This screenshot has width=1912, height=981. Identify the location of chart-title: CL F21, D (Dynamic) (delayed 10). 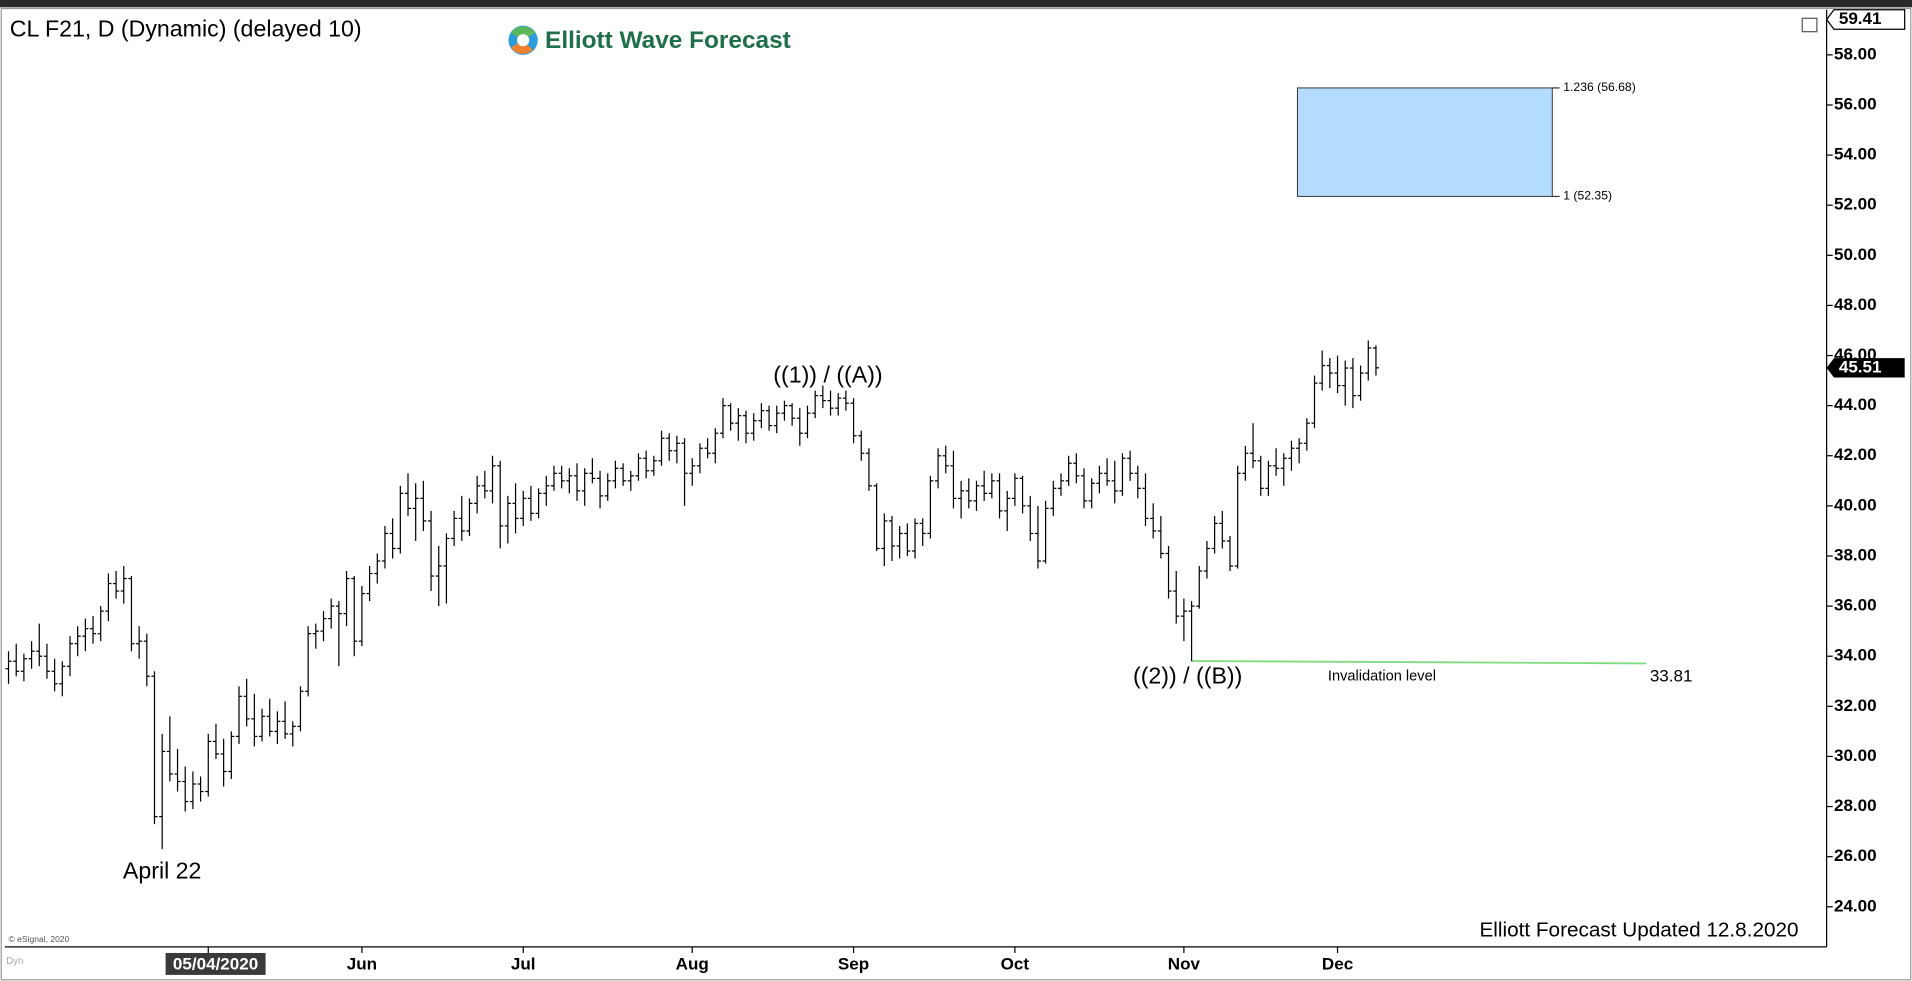
(186, 29).